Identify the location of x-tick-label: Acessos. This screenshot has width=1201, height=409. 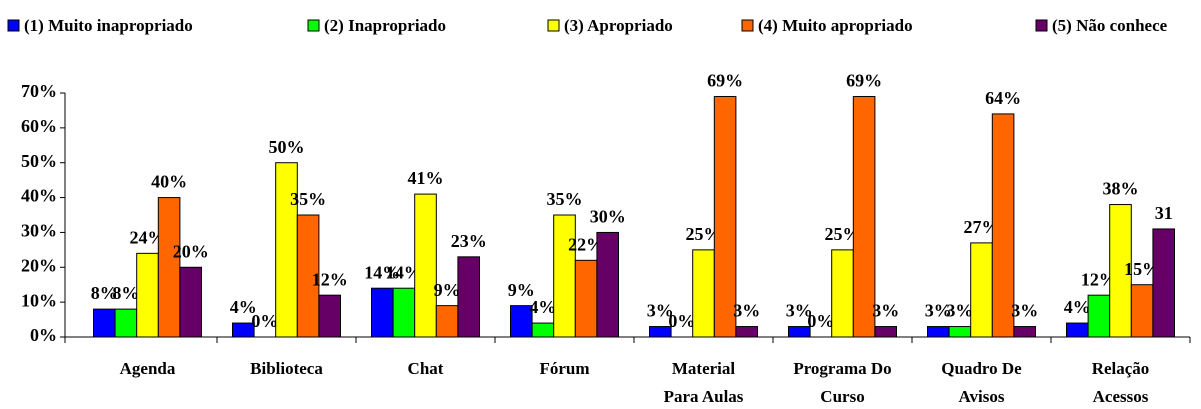
(1121, 396).